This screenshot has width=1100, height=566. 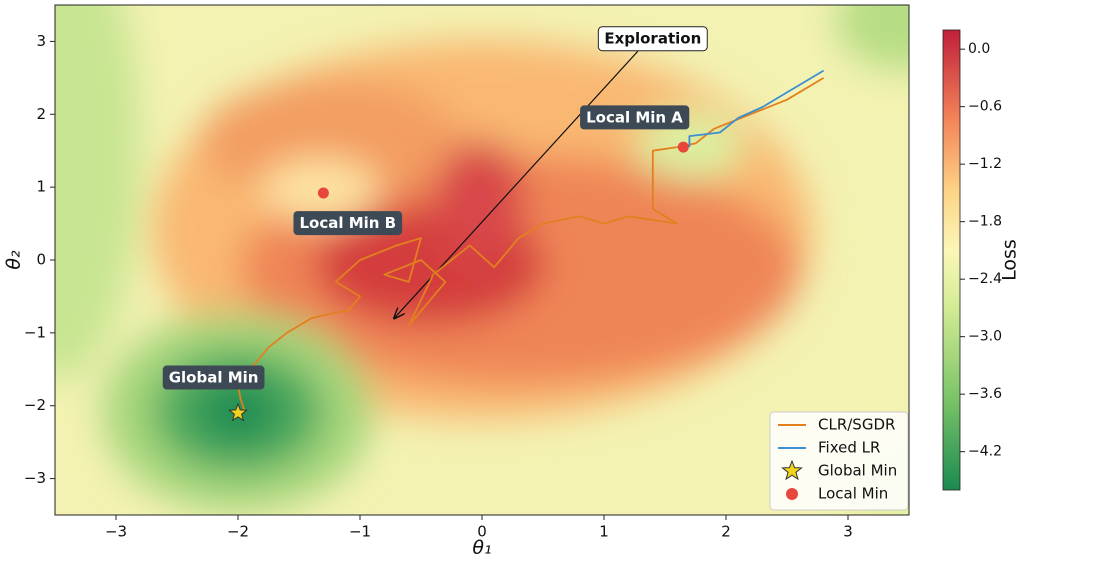 What do you see at coordinates (726, 532) in the screenshot?
I see `x-tick-label: 2` at bounding box center [726, 532].